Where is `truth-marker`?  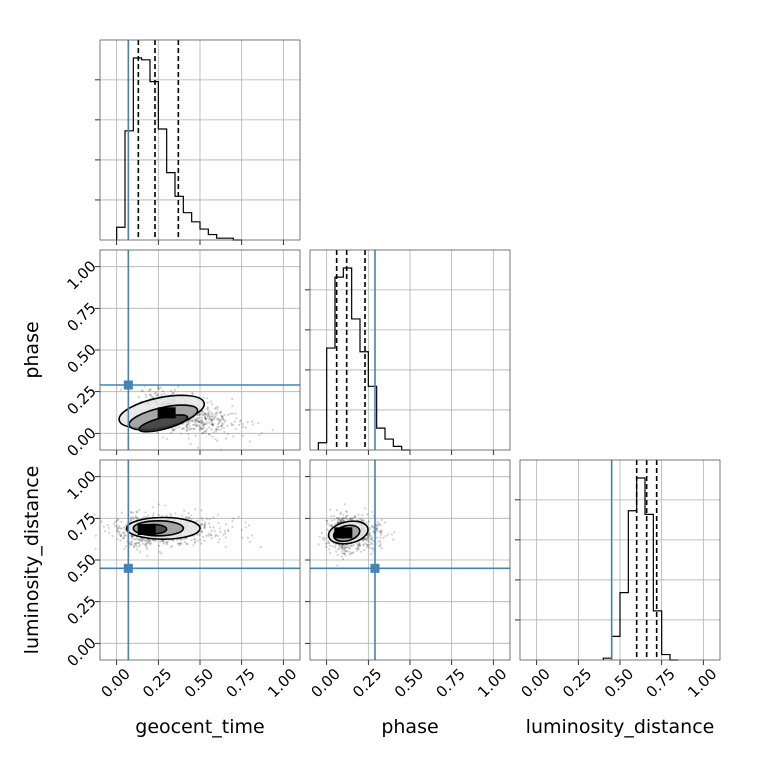 truth-marker is located at coordinates (375, 568).